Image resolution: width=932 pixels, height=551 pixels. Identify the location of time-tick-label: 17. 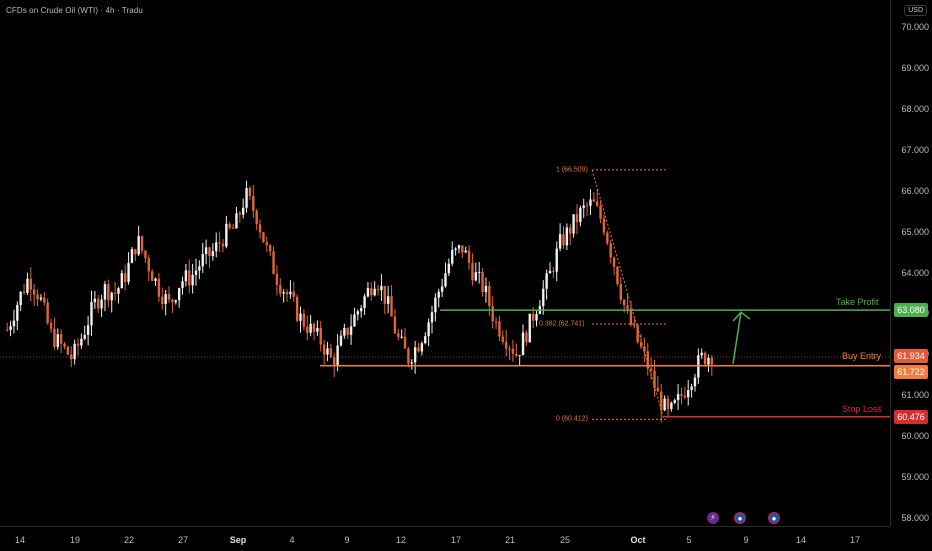
(456, 540).